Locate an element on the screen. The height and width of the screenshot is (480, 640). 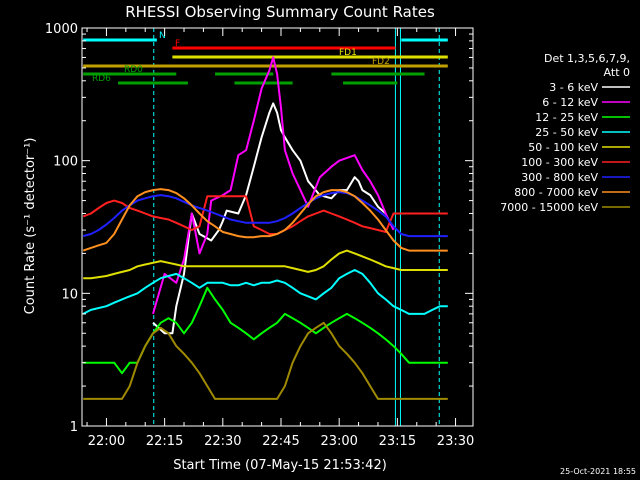
legend-item-label: 7000 - 15000 keV is located at coordinates (549, 207).